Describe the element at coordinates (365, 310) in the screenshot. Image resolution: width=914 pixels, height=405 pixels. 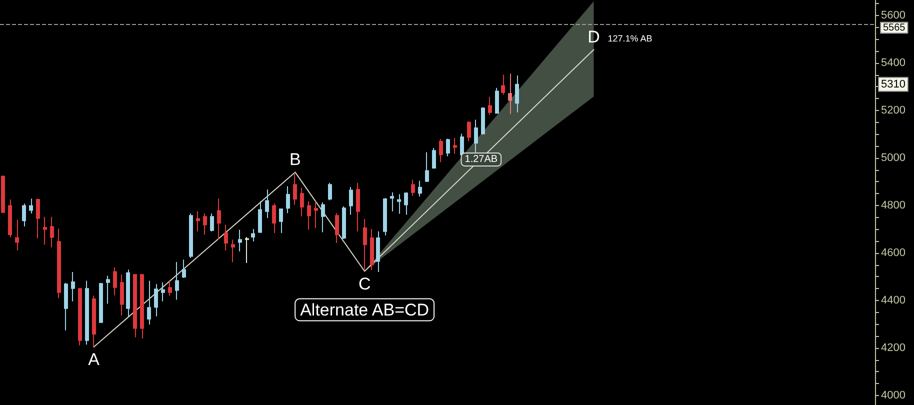
I see `annotation: Alternate AB=CD` at that location.